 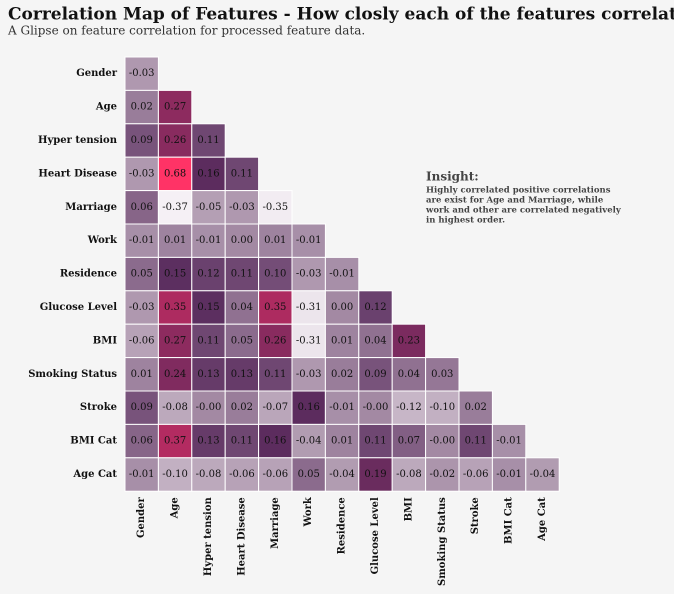 What do you see at coordinates (175, 441) in the screenshot?
I see `cell-label: 0.37` at bounding box center [175, 441].